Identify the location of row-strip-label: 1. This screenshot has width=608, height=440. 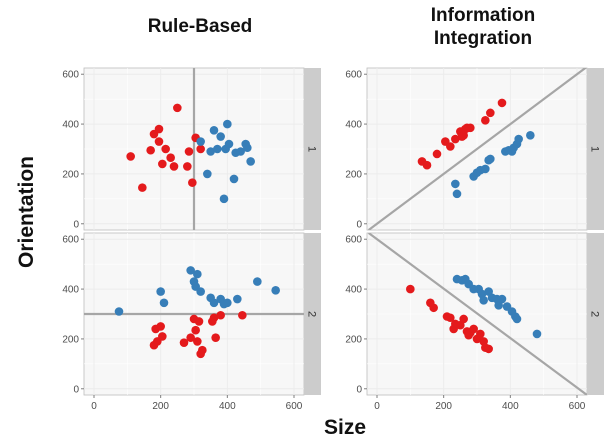
(595, 149).